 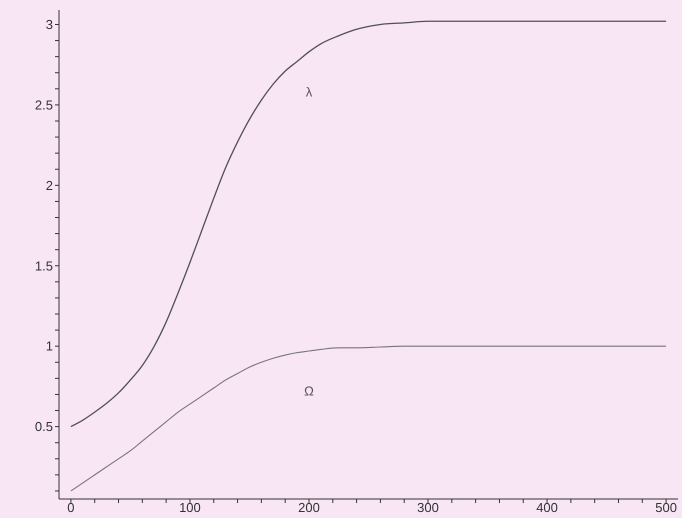 I want to click on y-tick-label: 3, so click(x=49, y=24).